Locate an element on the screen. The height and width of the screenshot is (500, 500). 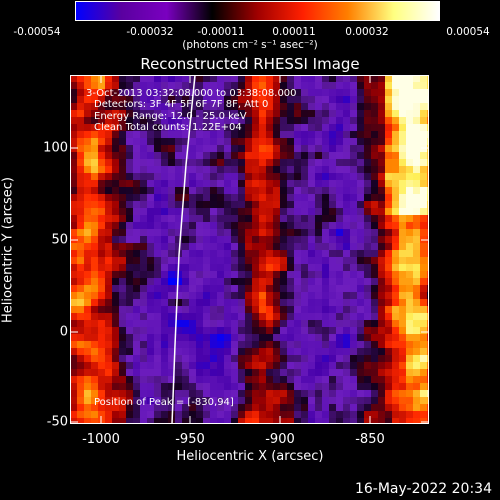
y-tick-label: 0 is located at coordinates (63, 332).